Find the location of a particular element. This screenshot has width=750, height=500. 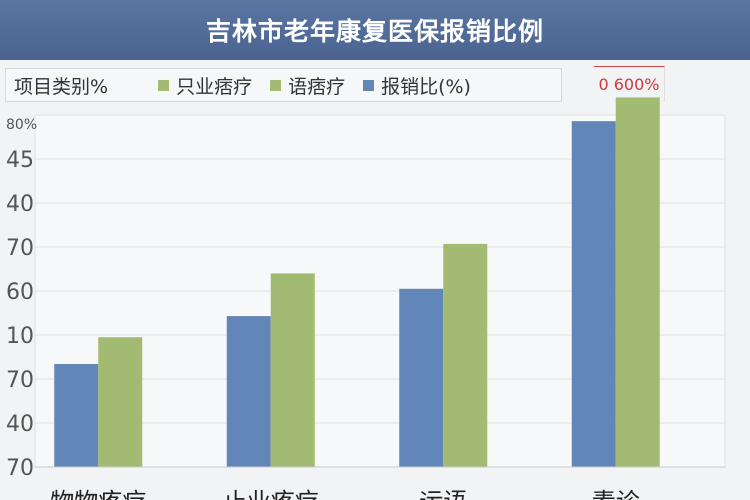

legend-label: 只业痞疗 is located at coordinates (214, 86).